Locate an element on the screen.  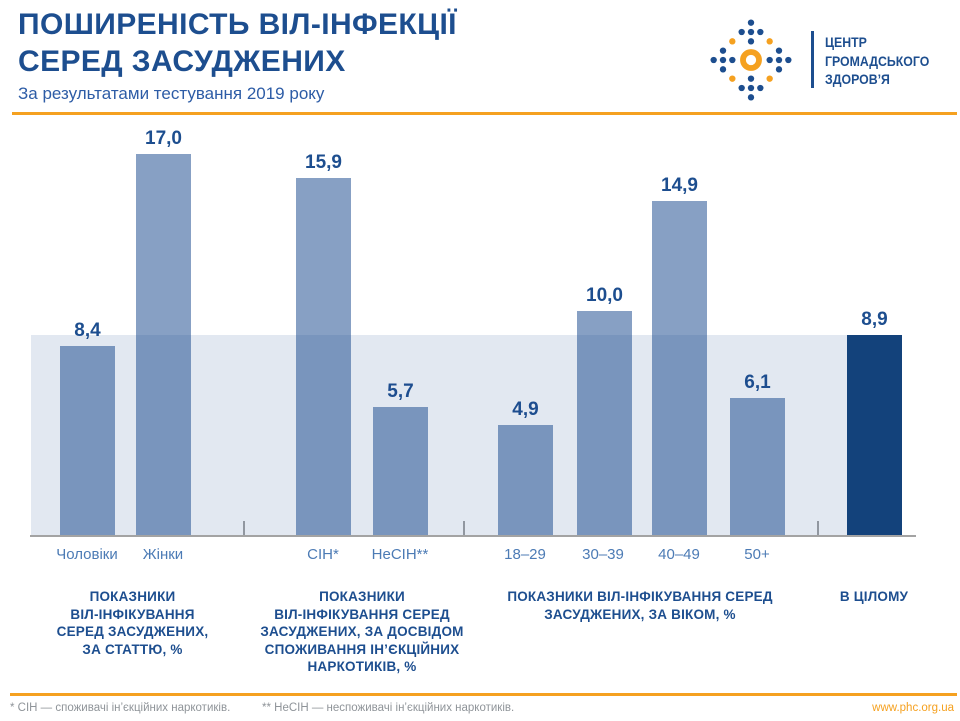
axis-label-age-30-39: 30–39 is located at coordinates (603, 554).